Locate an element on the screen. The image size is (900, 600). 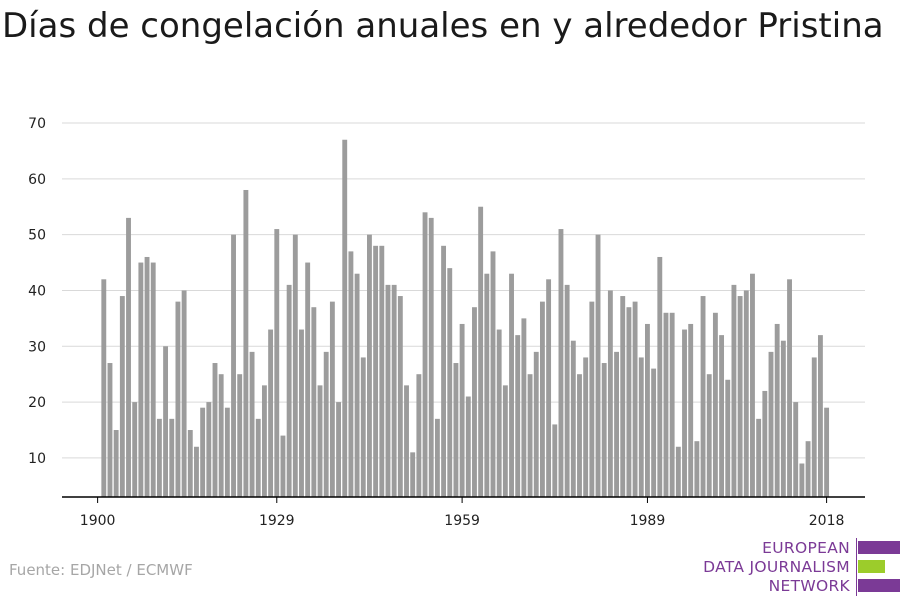
logo-line-european: EUROPEAN is located at coordinates (806, 548).